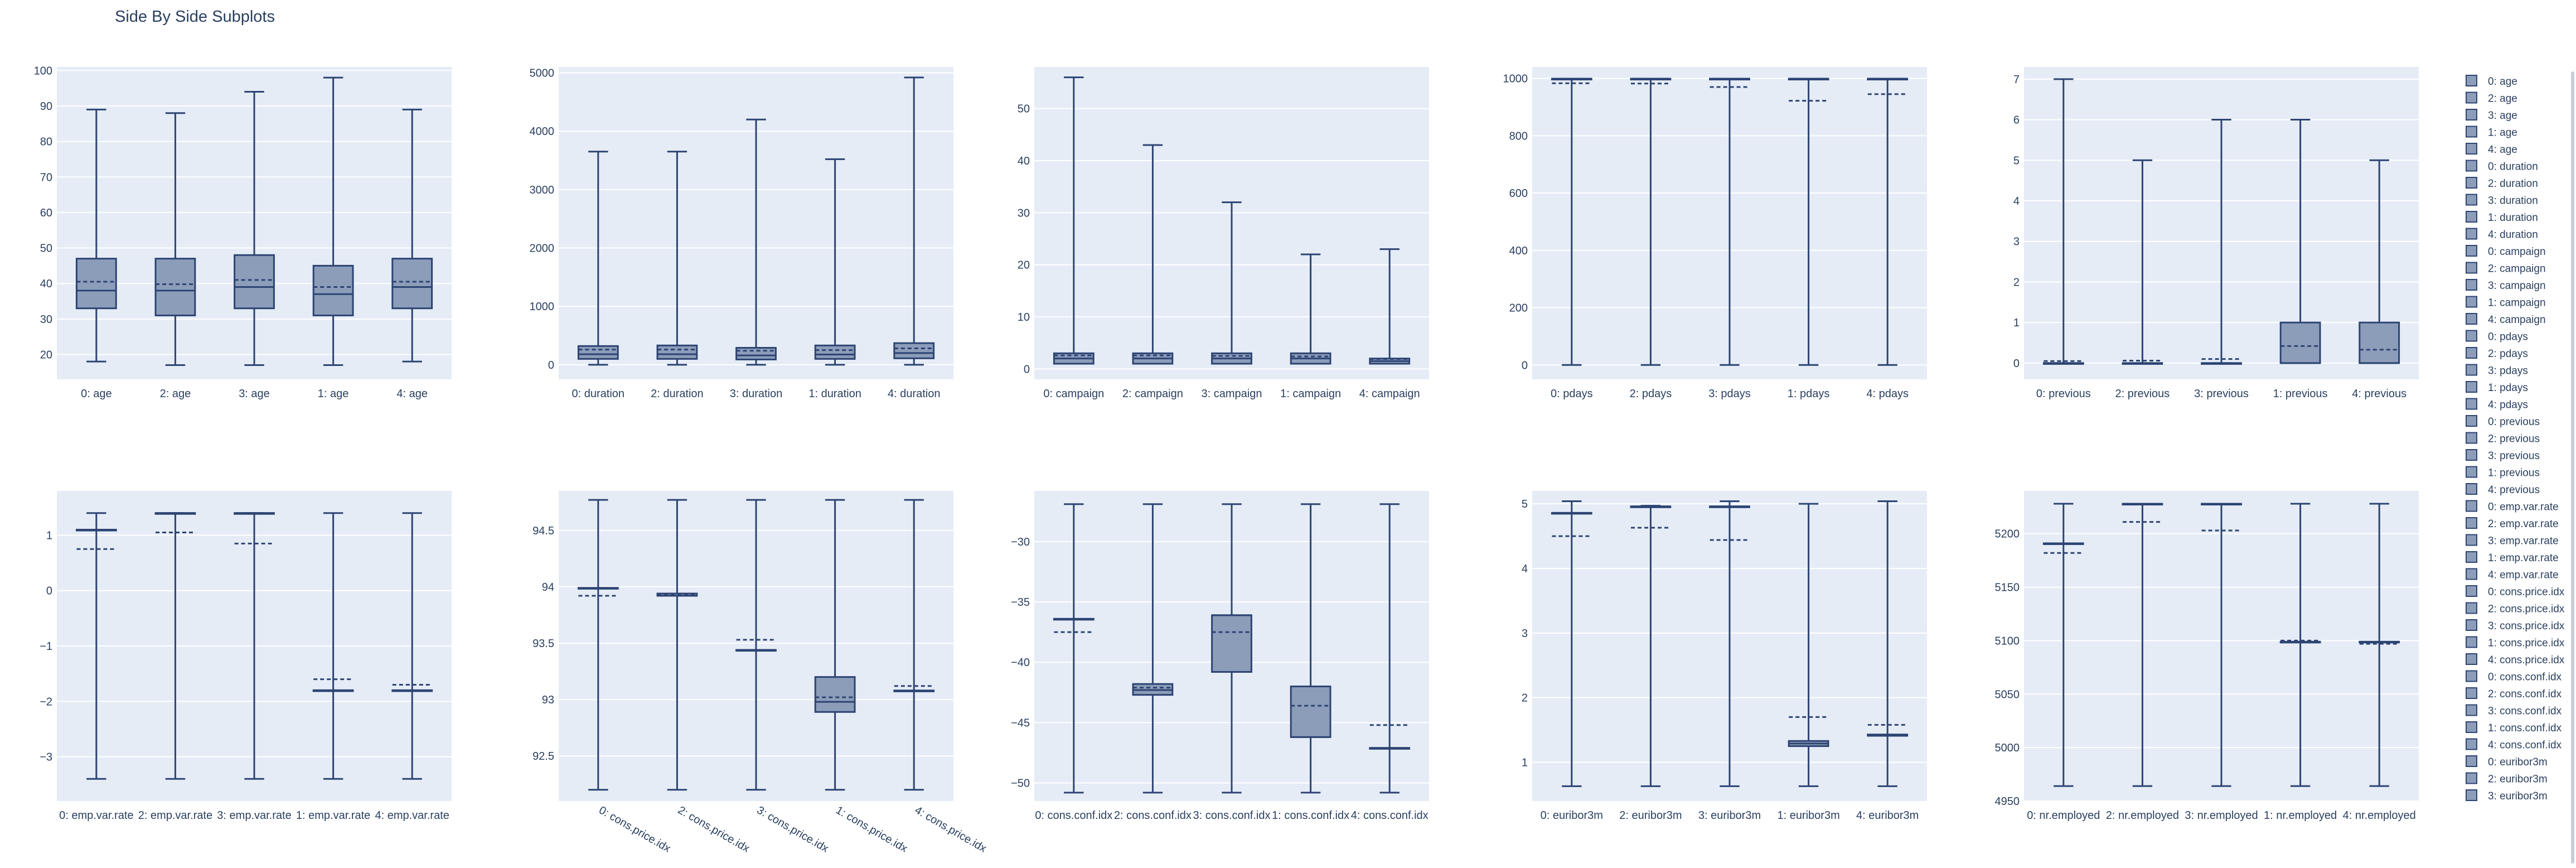 The height and width of the screenshot is (868, 2576). What do you see at coordinates (756, 645) in the screenshot?
I see `box-3-cons-price-idx` at bounding box center [756, 645].